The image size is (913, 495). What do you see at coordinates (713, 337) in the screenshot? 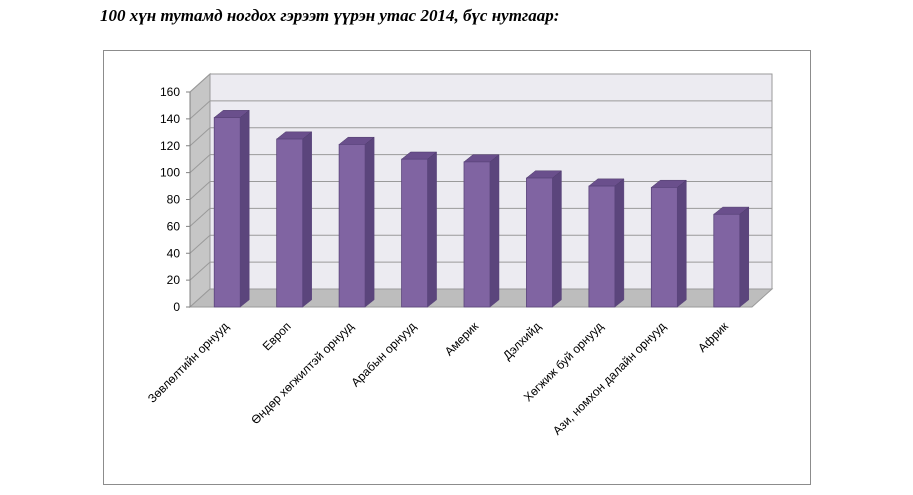
I see `x-category-label: Африк` at bounding box center [713, 337].